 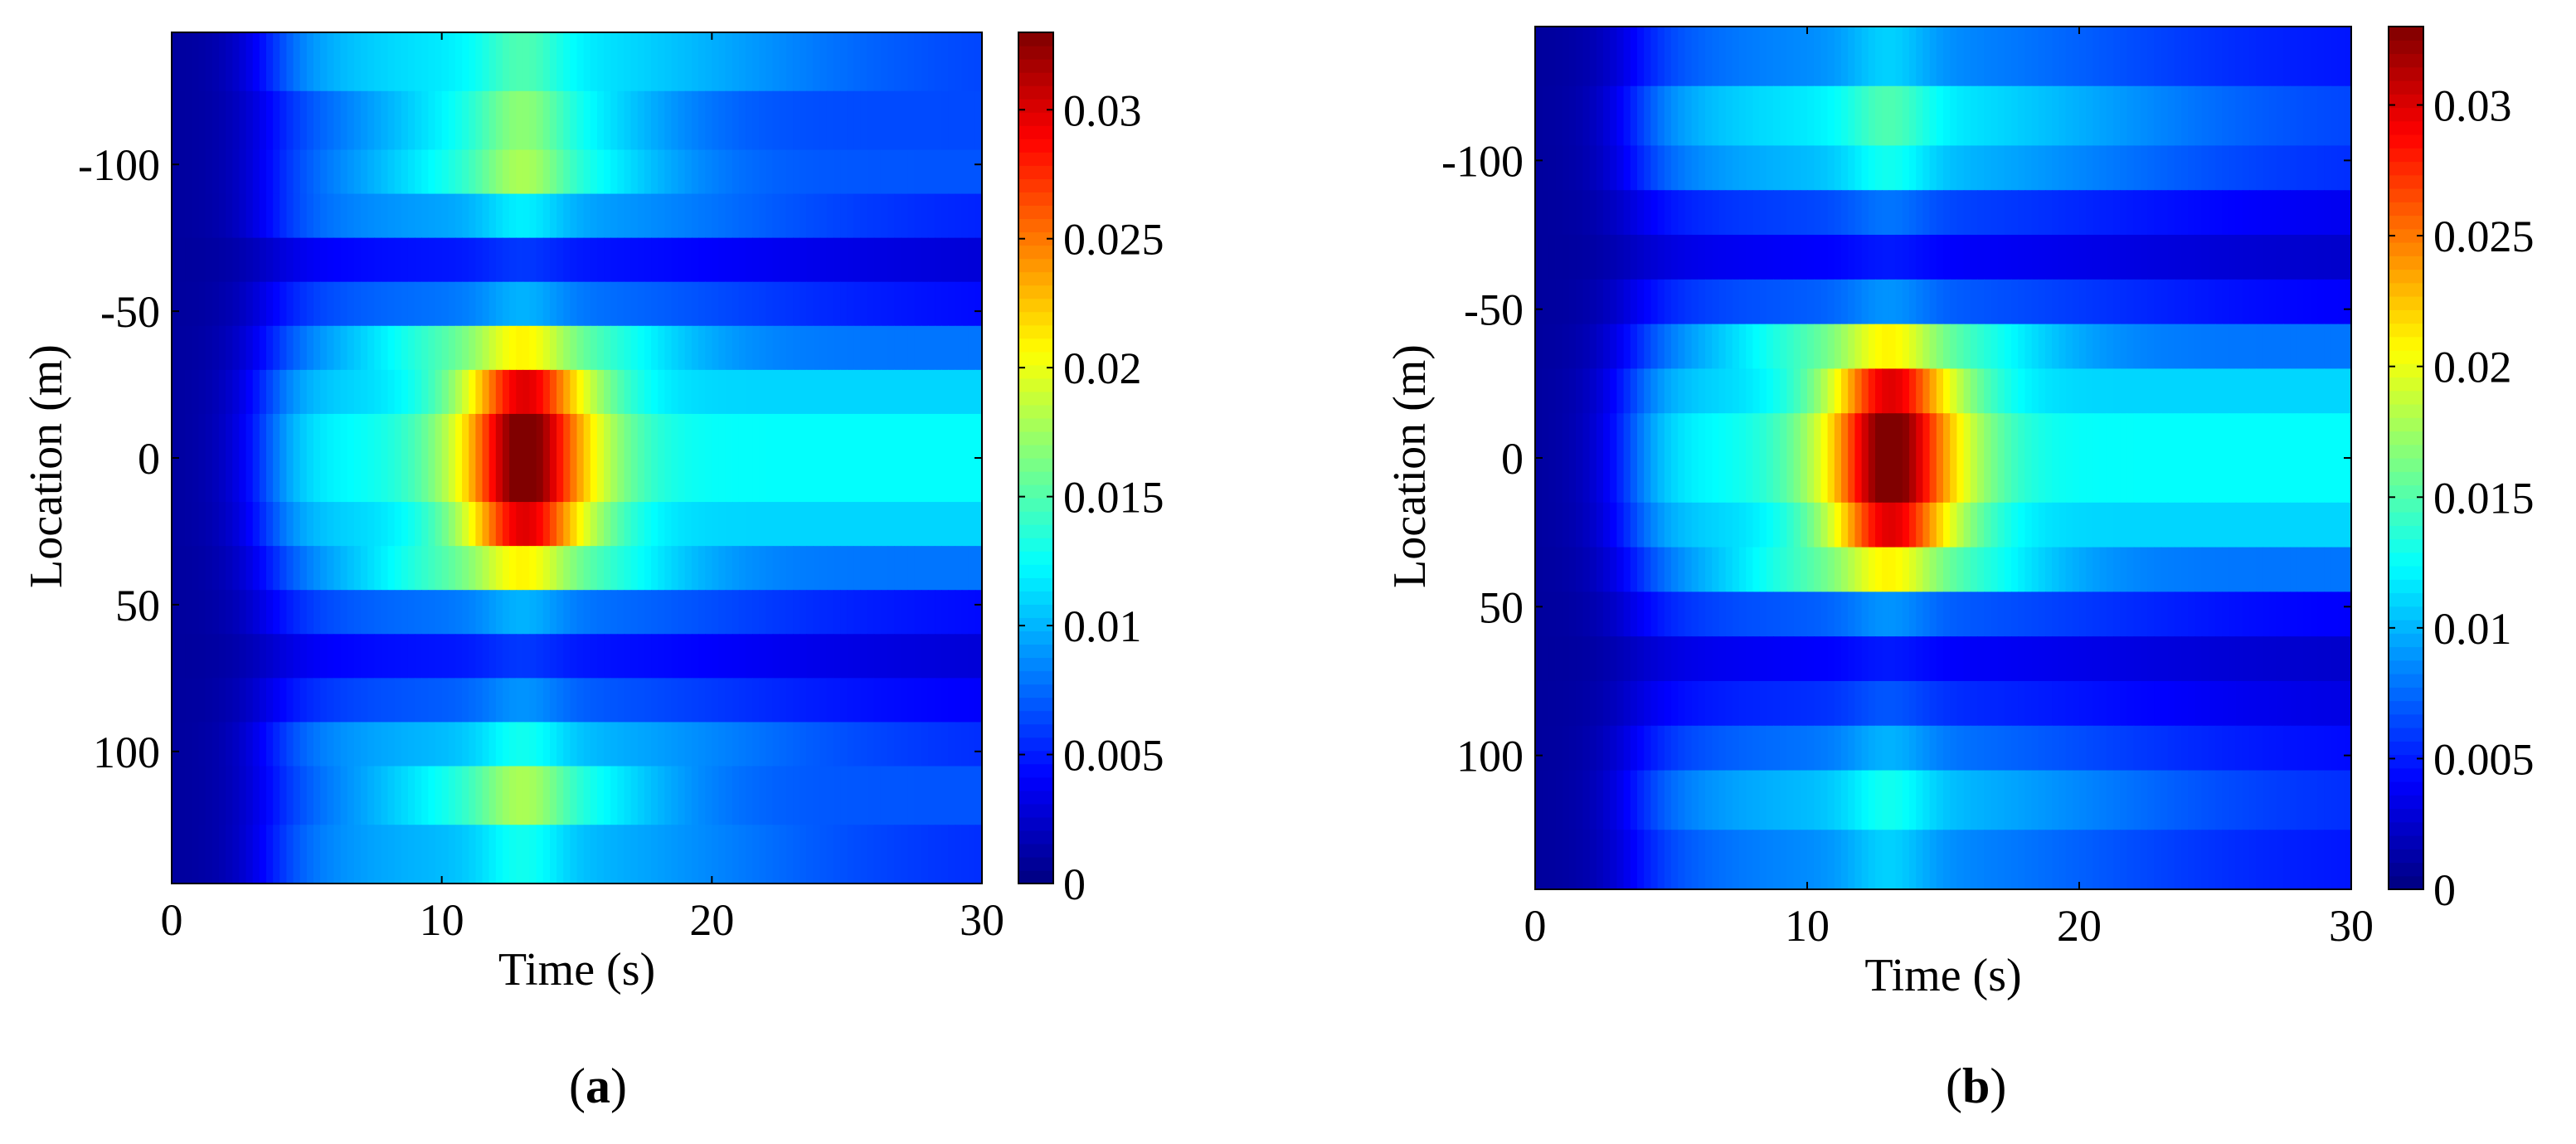 What do you see at coordinates (2444, 890) in the screenshot?
I see `colorbar-tick-label: 0` at bounding box center [2444, 890].